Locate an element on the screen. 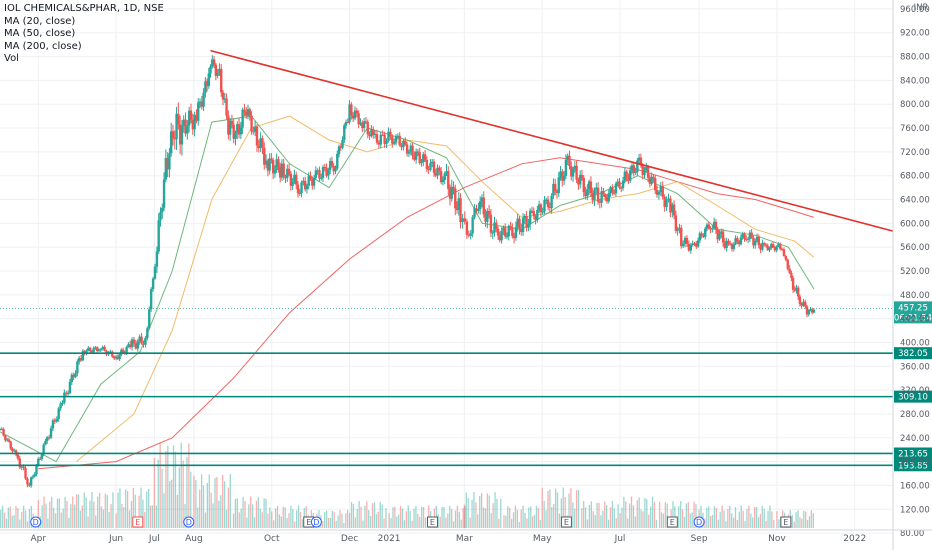 Image resolution: width=932 pixels, height=550 pixels. legend-ma50: MA (50, close) is located at coordinates (40, 33).